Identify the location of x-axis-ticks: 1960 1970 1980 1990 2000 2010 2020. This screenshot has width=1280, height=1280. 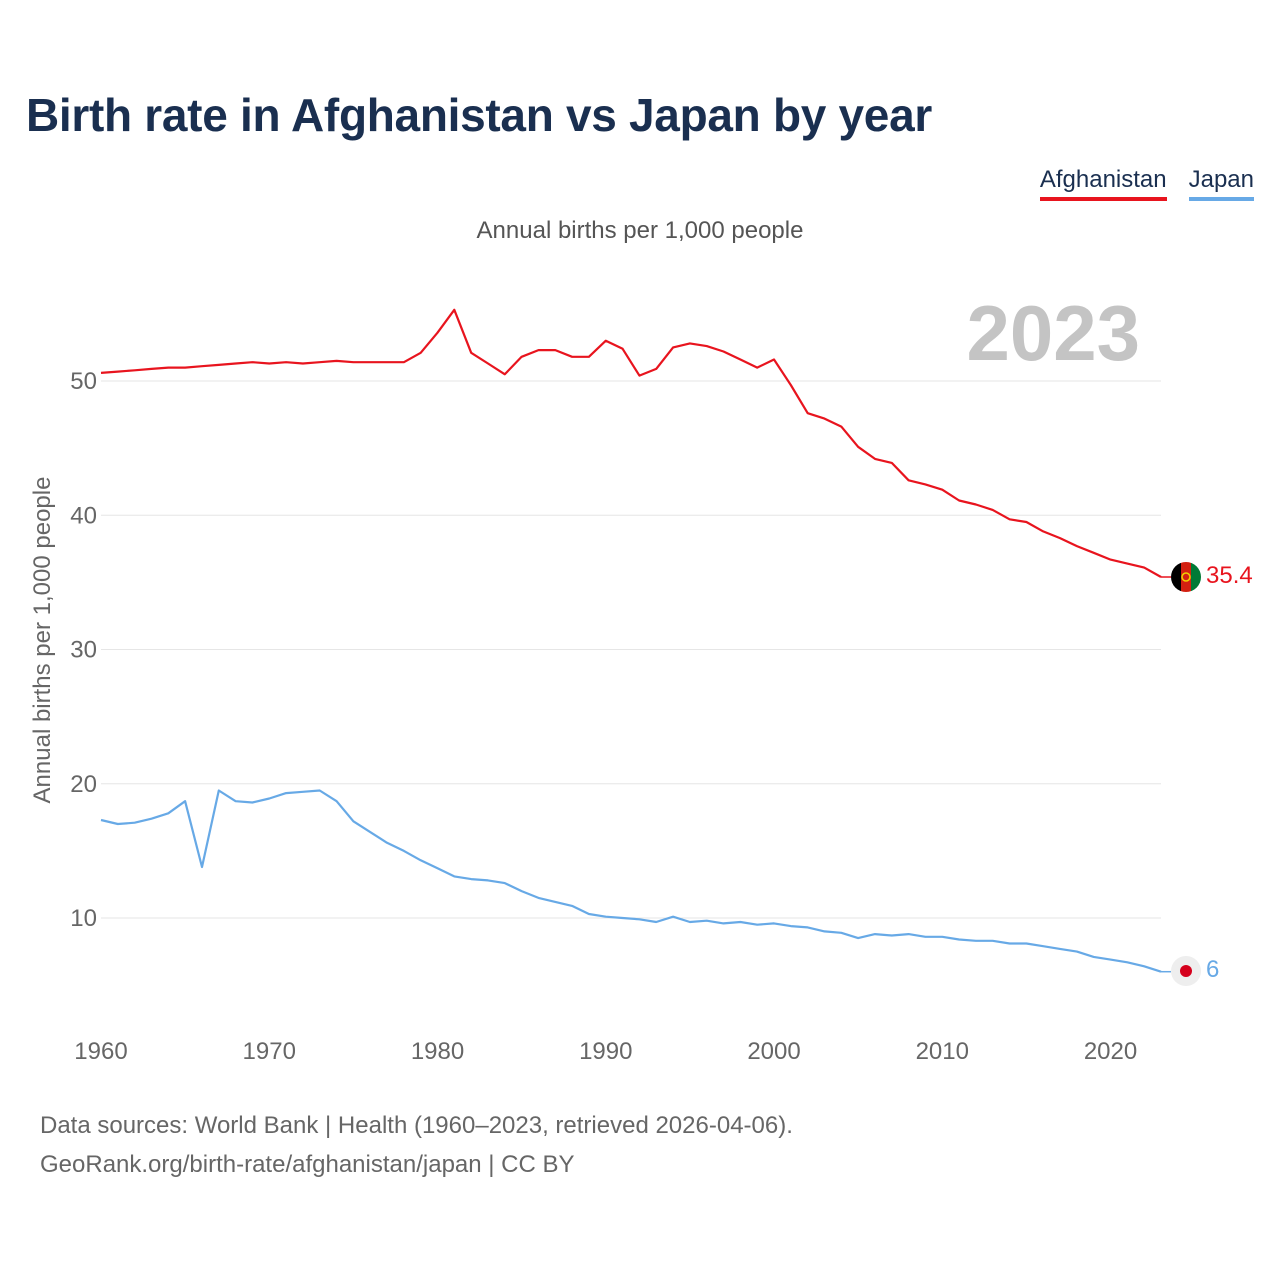
(605, 1051).